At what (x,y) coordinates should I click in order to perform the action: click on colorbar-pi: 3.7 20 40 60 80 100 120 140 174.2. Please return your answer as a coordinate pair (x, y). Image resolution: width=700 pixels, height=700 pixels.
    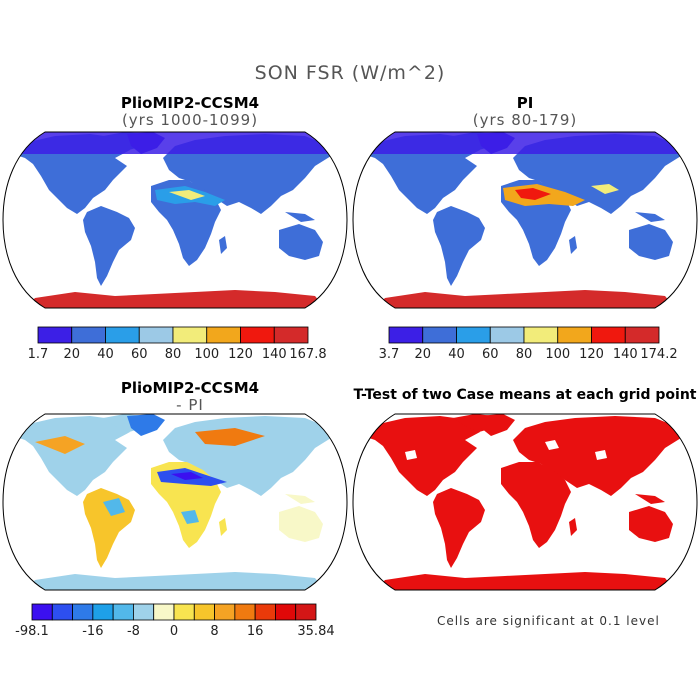
    Looking at the image, I should click on (528, 344).